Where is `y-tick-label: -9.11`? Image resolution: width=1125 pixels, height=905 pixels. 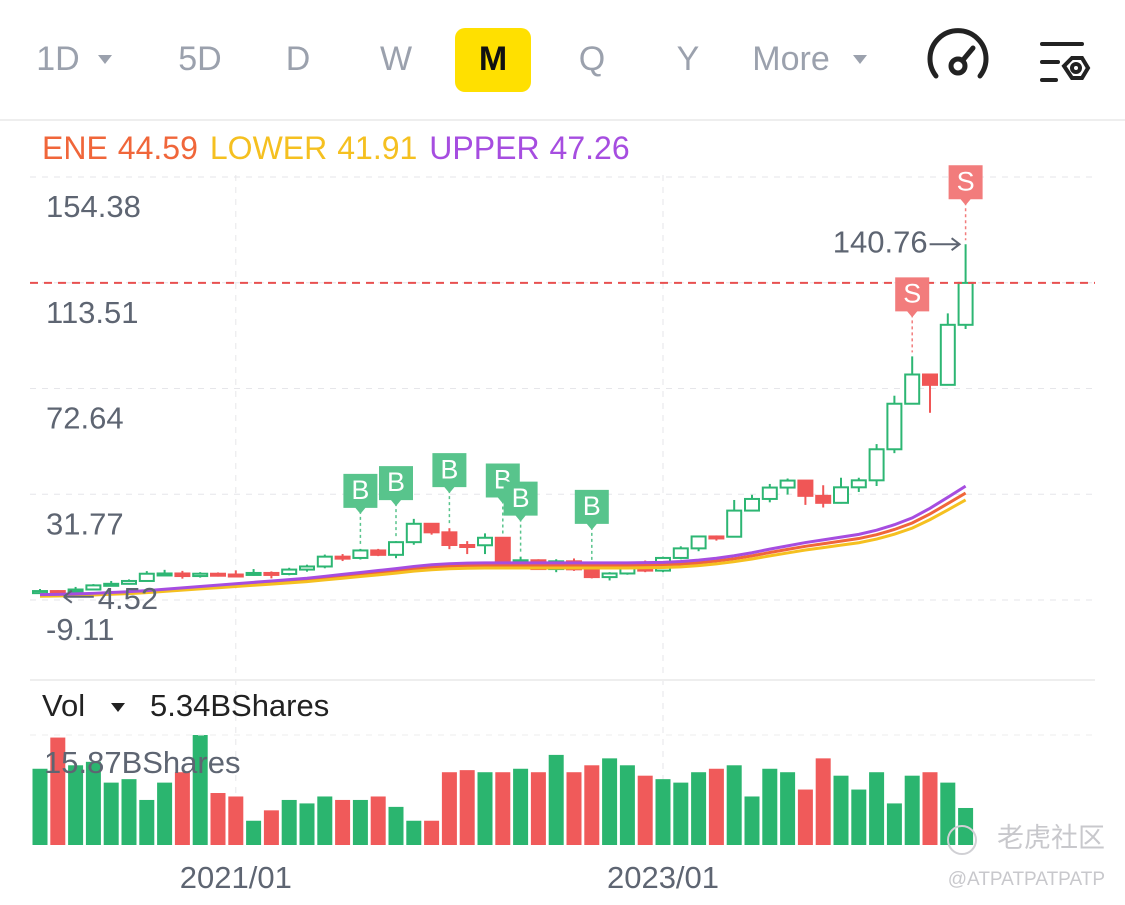 y-tick-label: -9.11 is located at coordinates (80, 629).